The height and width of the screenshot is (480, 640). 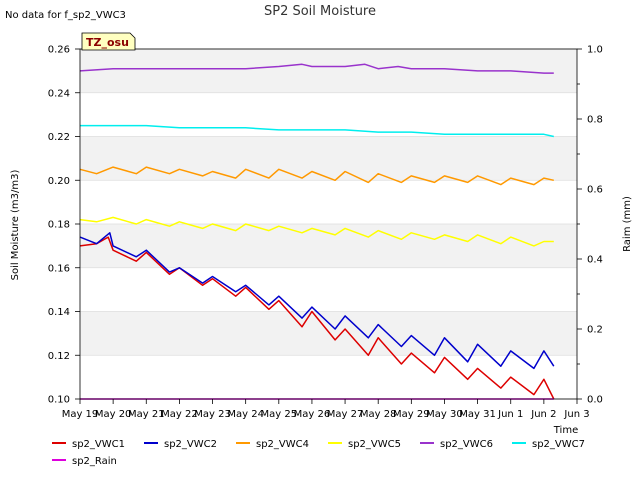 I want to click on legend-label: sp2_Rain, so click(x=94, y=461).